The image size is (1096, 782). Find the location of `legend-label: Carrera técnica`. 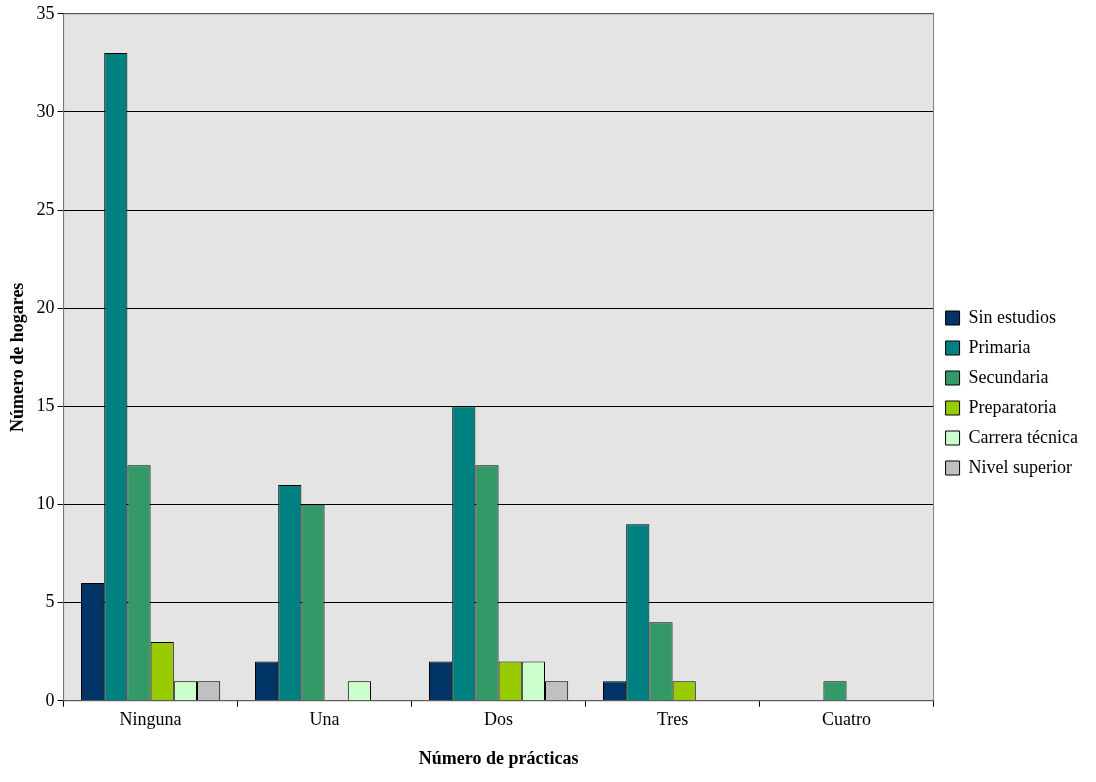

legend-label: Carrera técnica is located at coordinates (1023, 436).